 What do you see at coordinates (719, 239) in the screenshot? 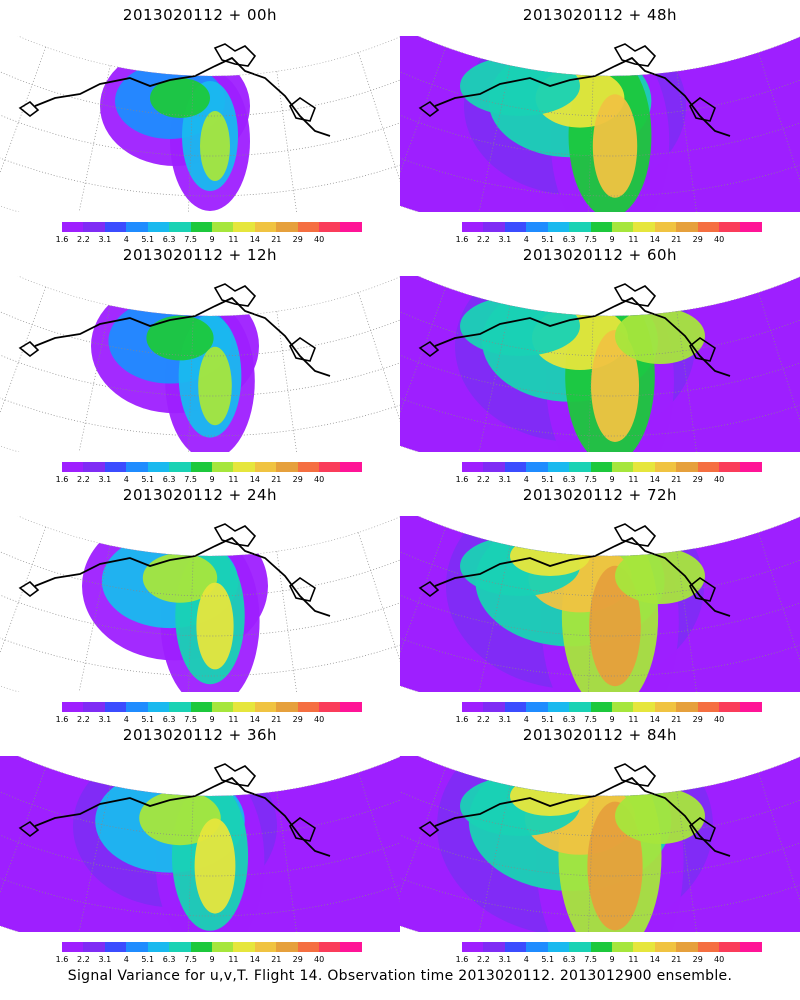
I see `colorbar-tick-label: 40` at bounding box center [719, 239].